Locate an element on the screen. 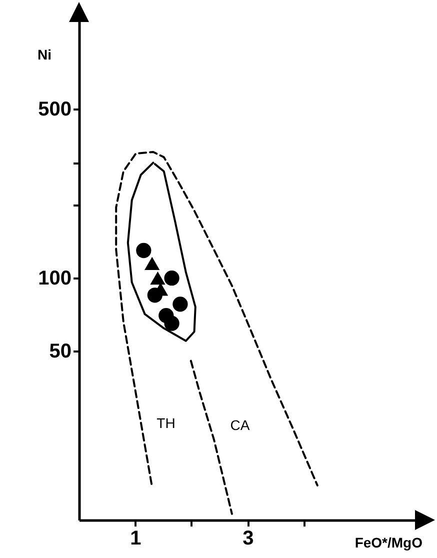 The height and width of the screenshot is (558, 437). y-tick-label: 500 is located at coordinates (55, 109).